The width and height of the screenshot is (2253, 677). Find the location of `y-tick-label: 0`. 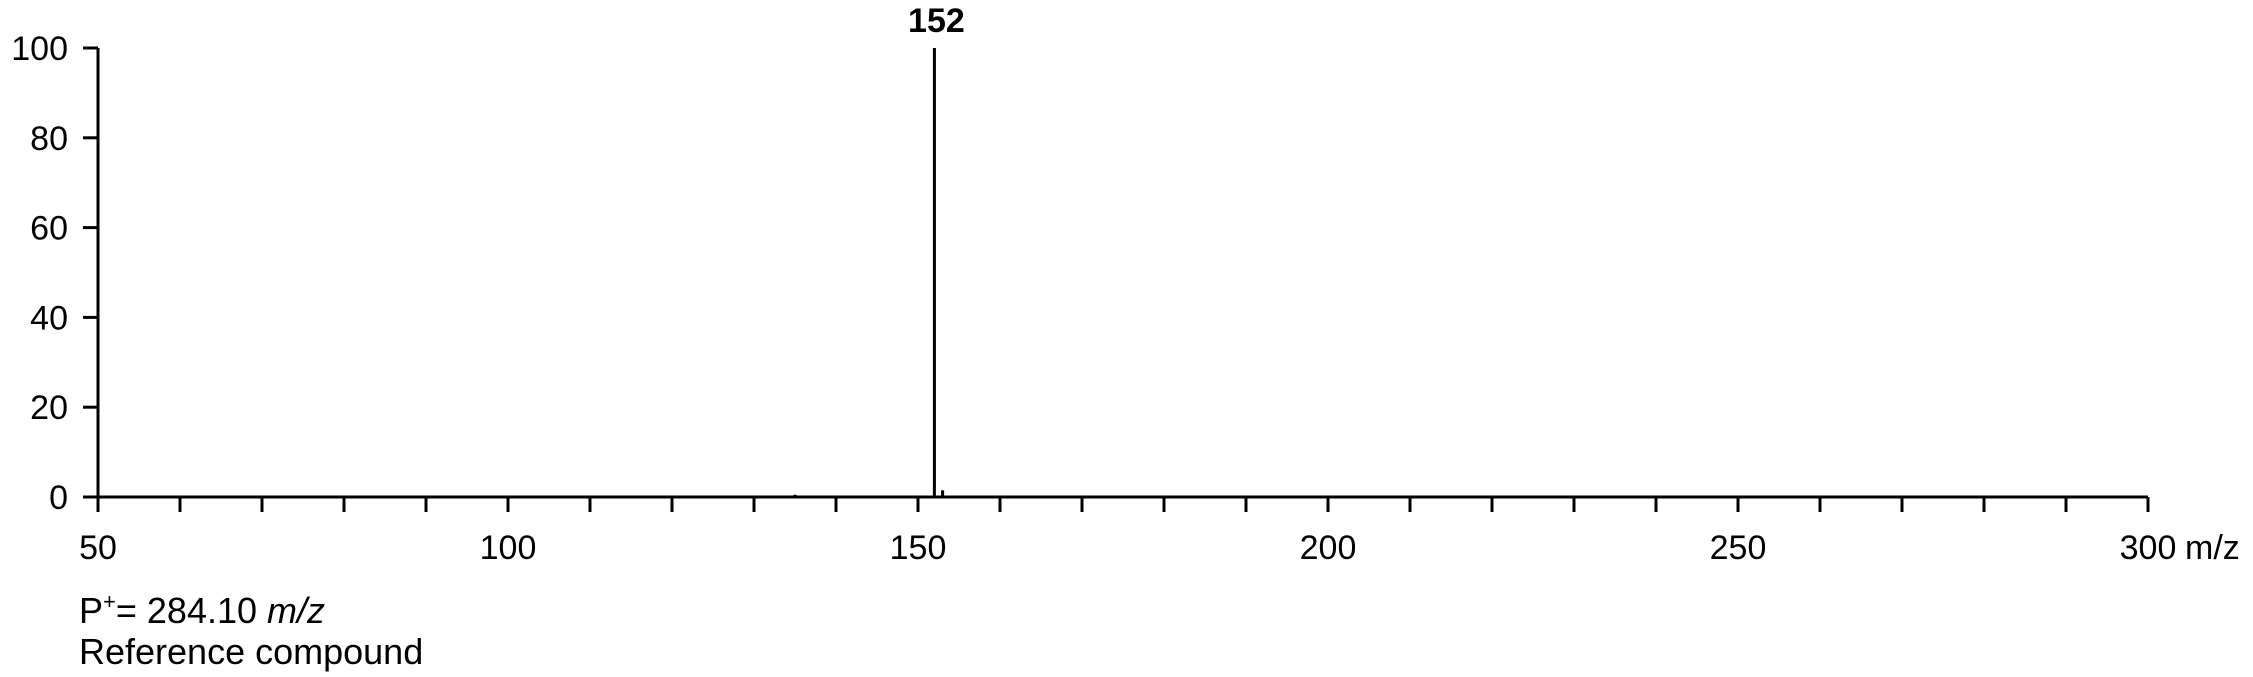

y-tick-label: 0 is located at coordinates (58, 498).